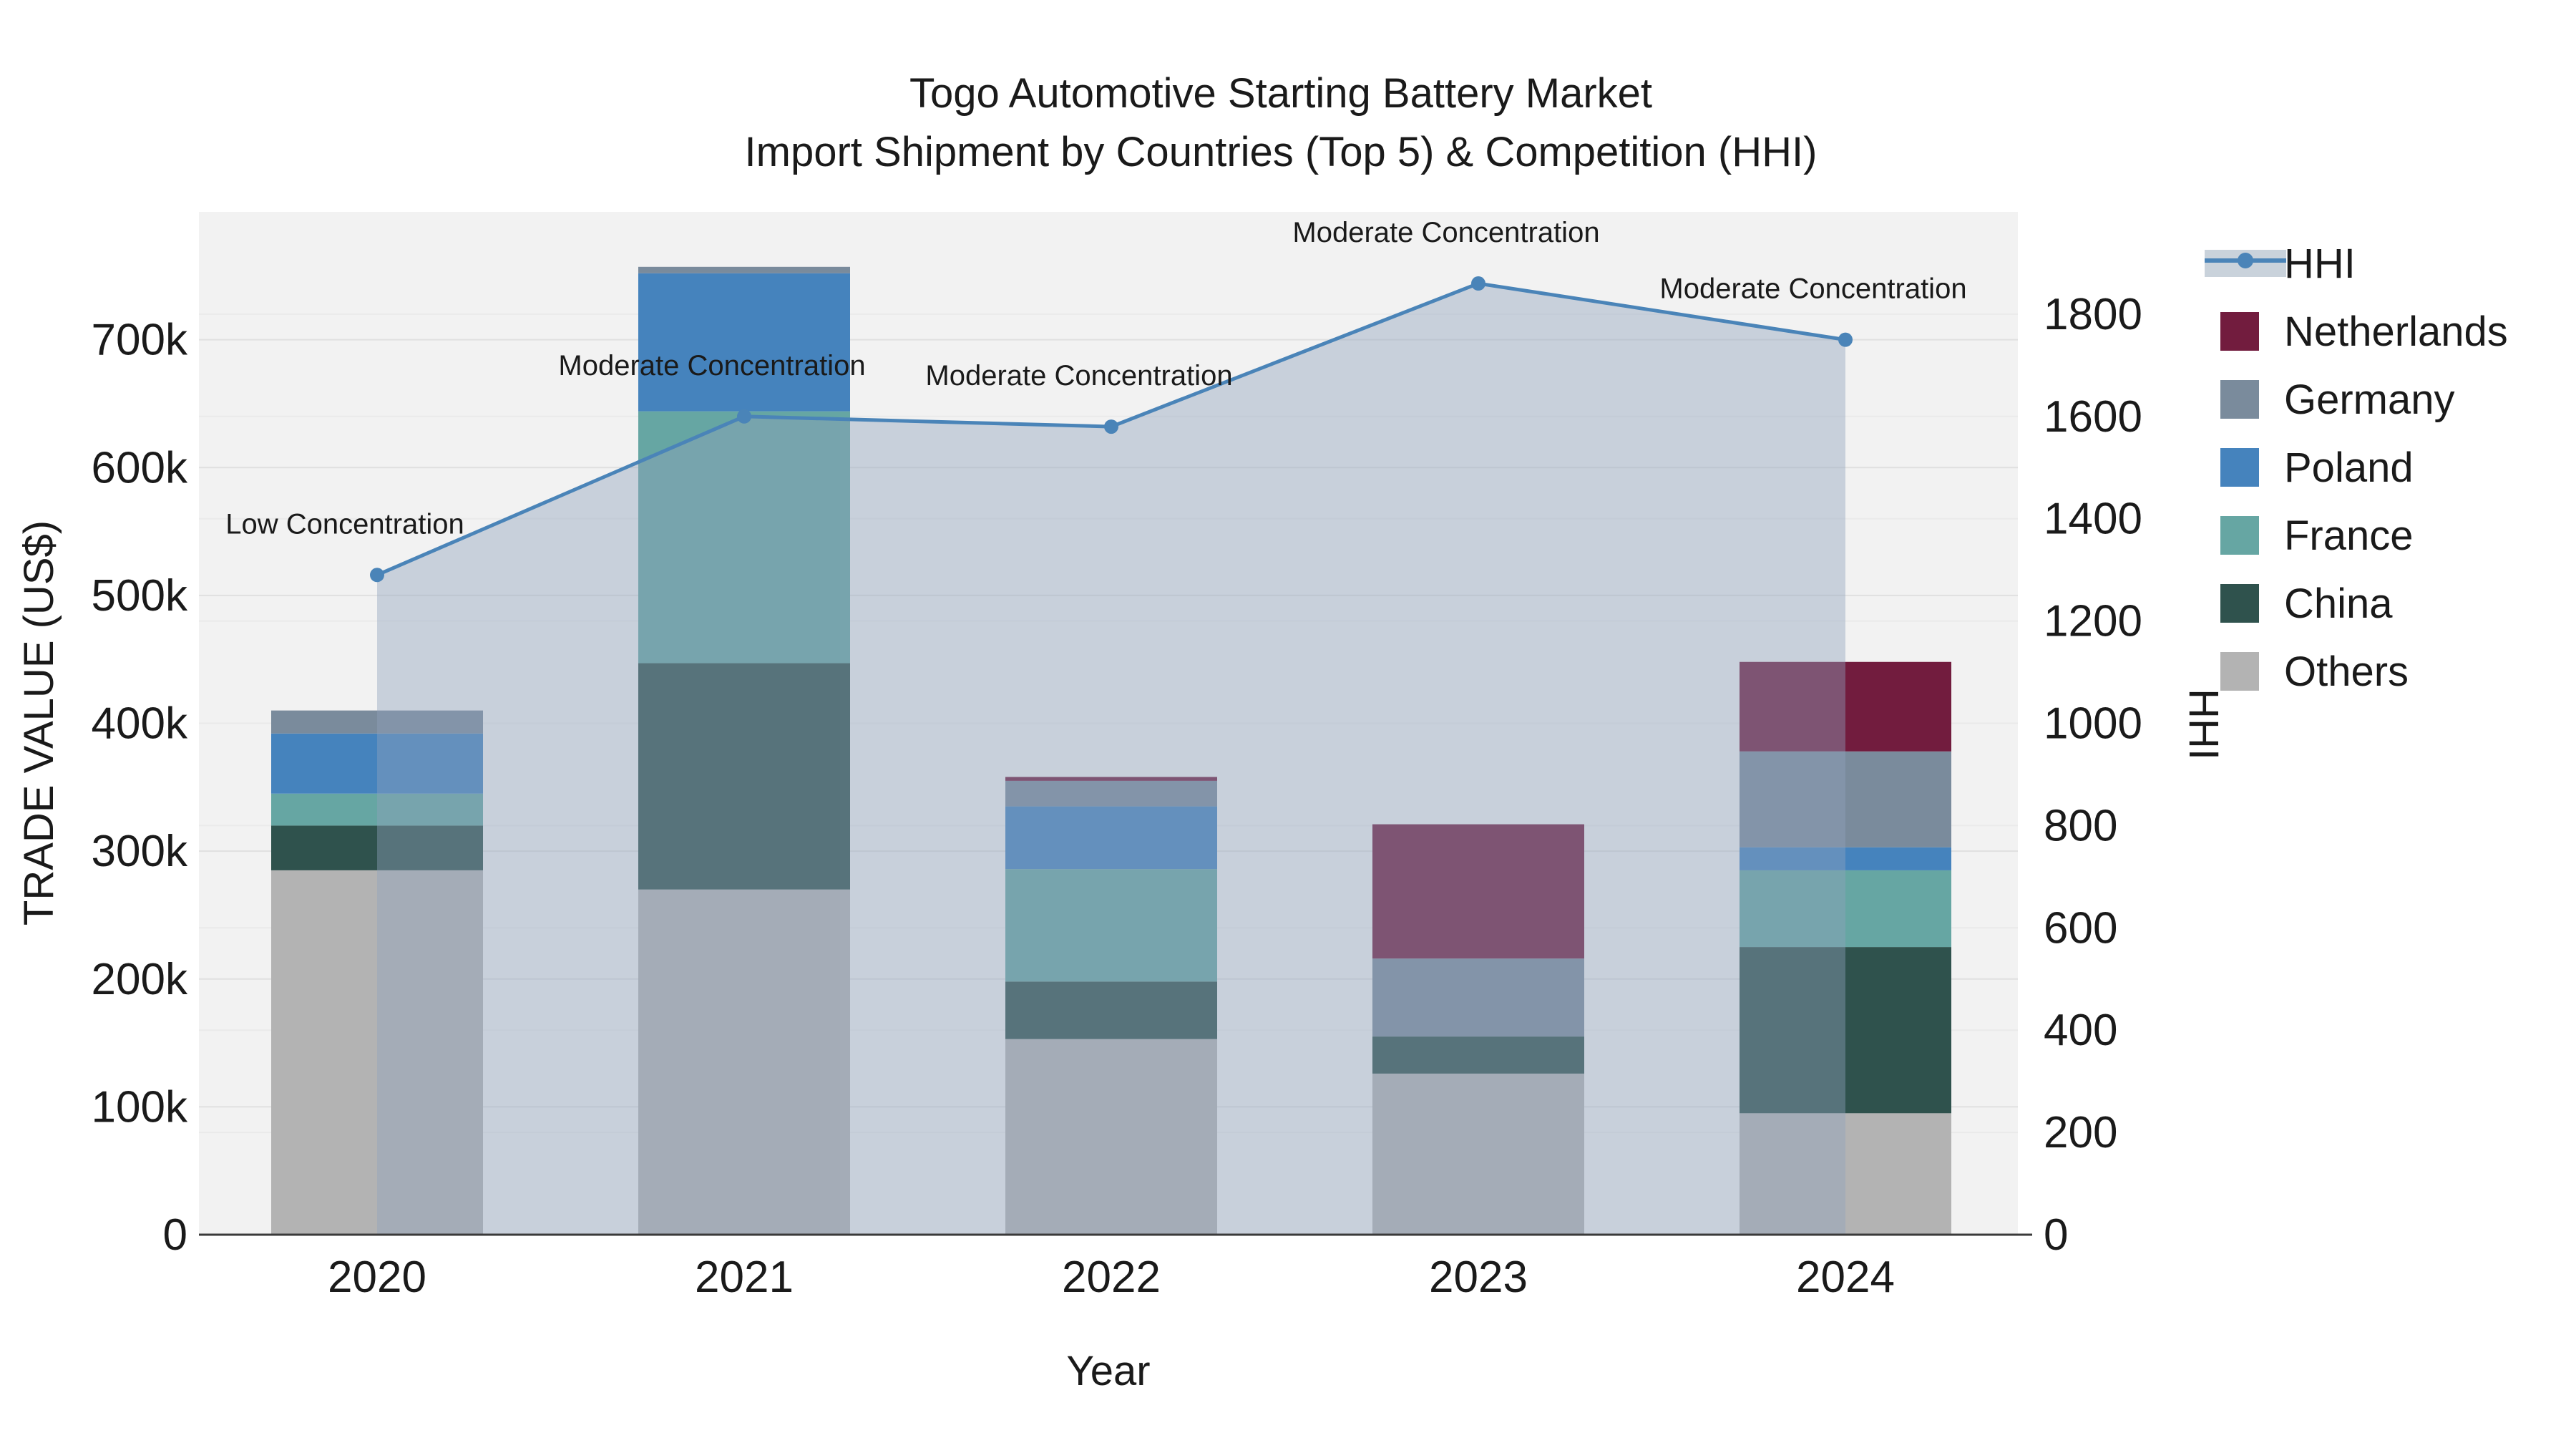  I want to click on bar-segment-netherlands-2023, so click(1478, 891).